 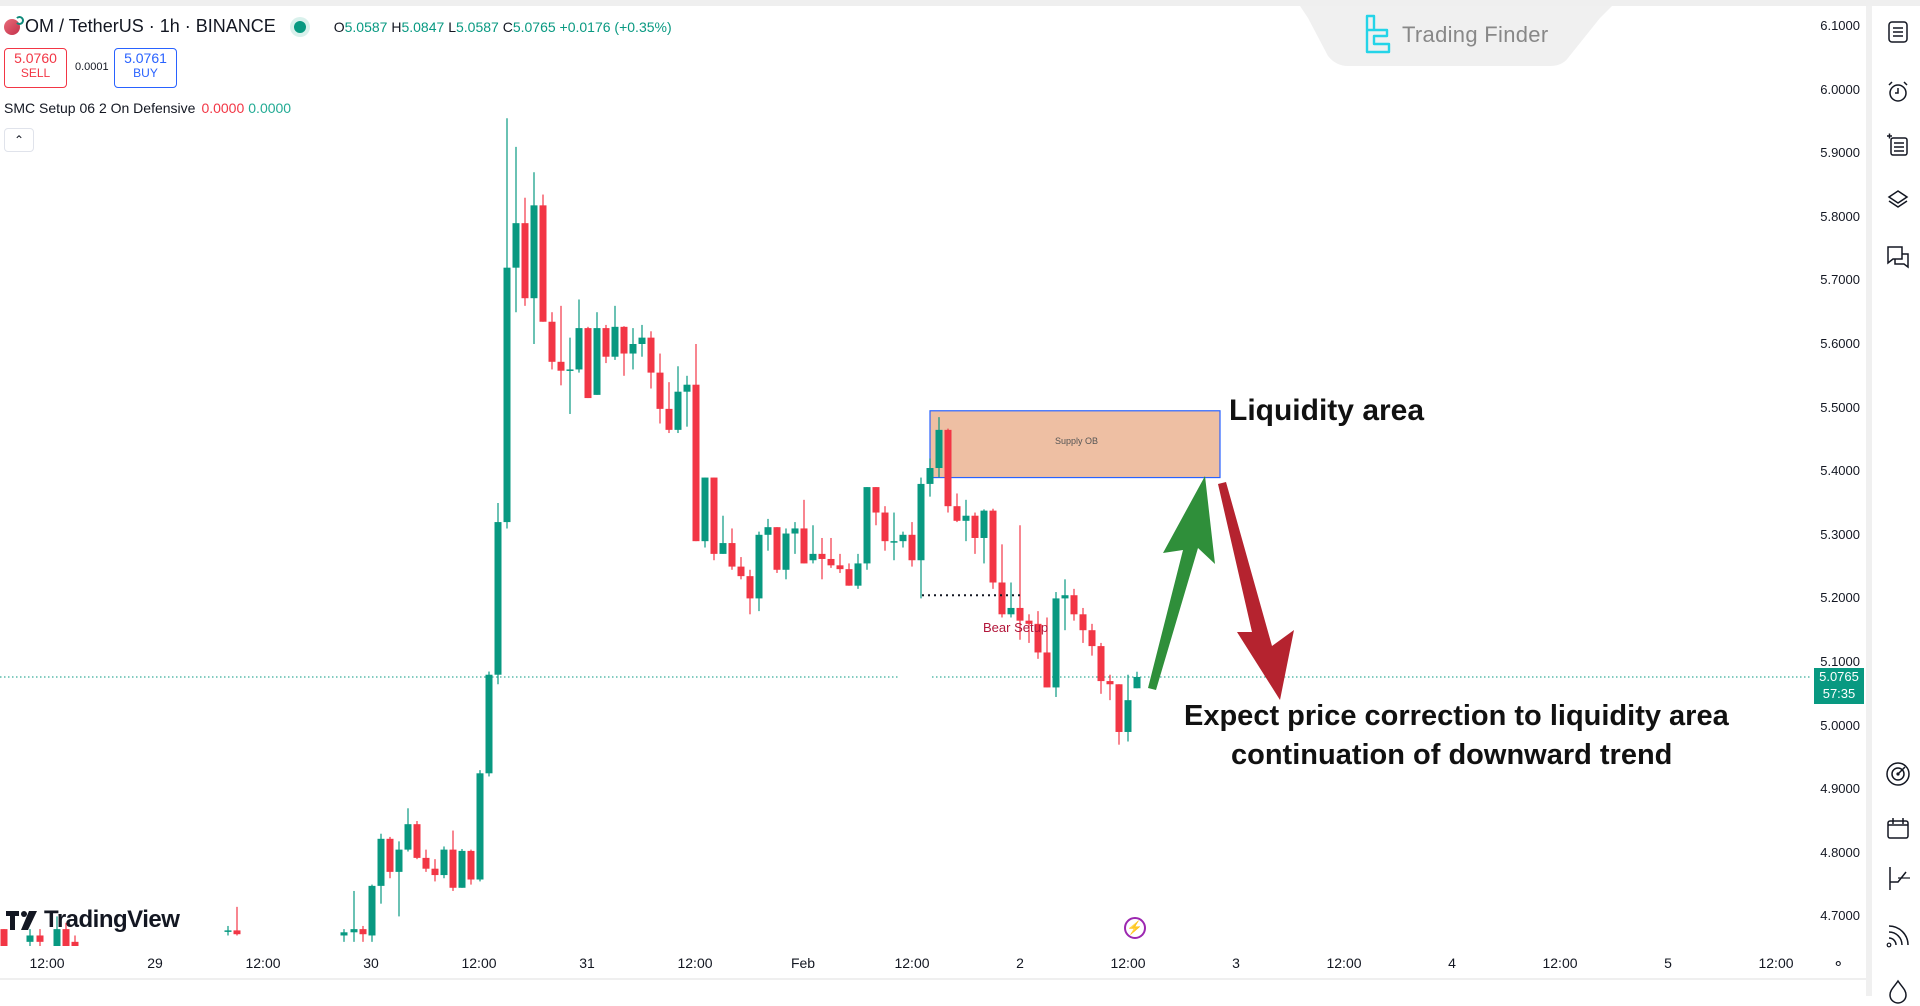 What do you see at coordinates (14, 25) in the screenshot?
I see `om-coin-icon` at bounding box center [14, 25].